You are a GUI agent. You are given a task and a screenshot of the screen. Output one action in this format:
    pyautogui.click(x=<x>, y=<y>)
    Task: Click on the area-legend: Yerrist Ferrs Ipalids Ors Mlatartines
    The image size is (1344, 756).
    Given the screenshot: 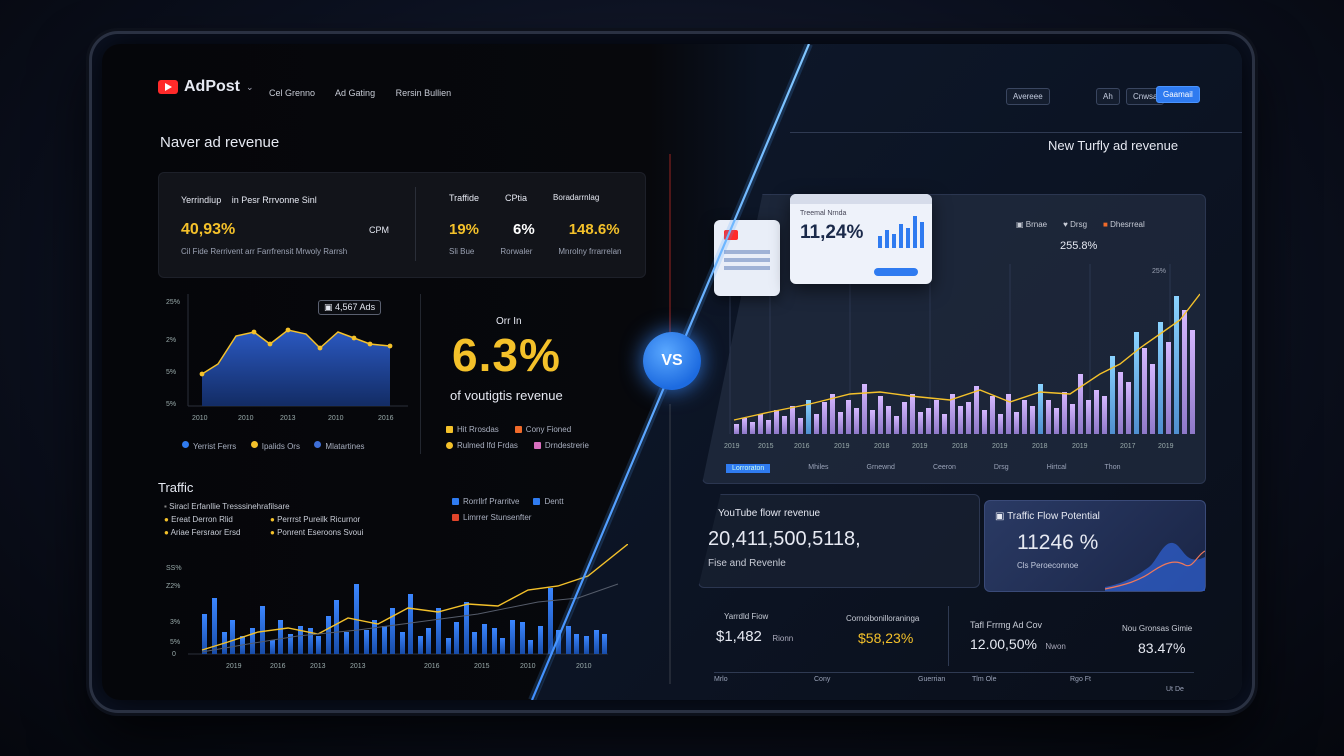 What is the action you would take?
    pyautogui.click(x=278, y=445)
    